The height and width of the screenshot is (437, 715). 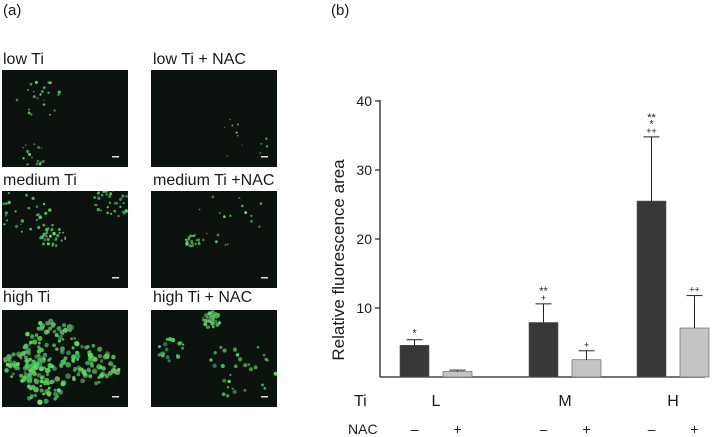 I want to click on nac-row-label: NAC, so click(x=363, y=429).